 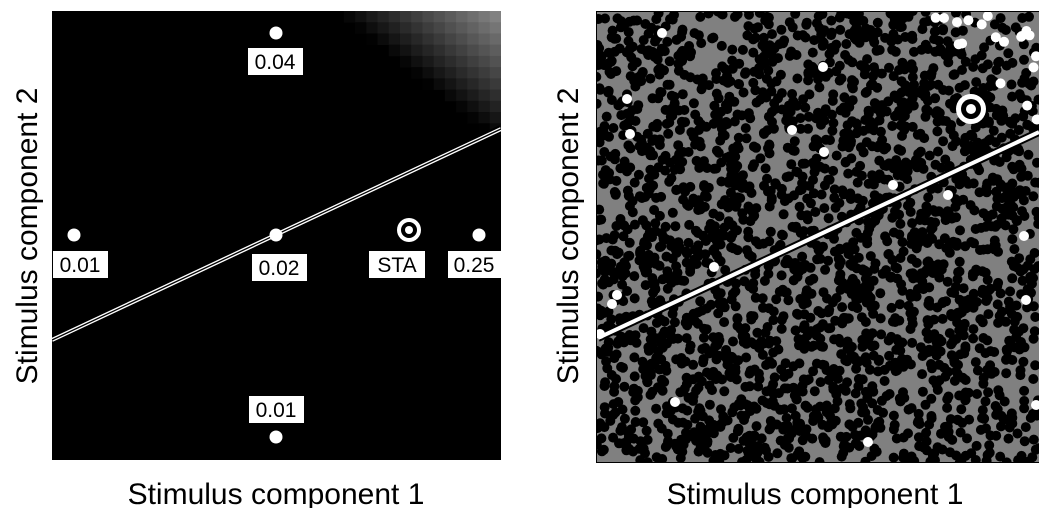 I want to click on point-label: 0.25, so click(x=474, y=265).